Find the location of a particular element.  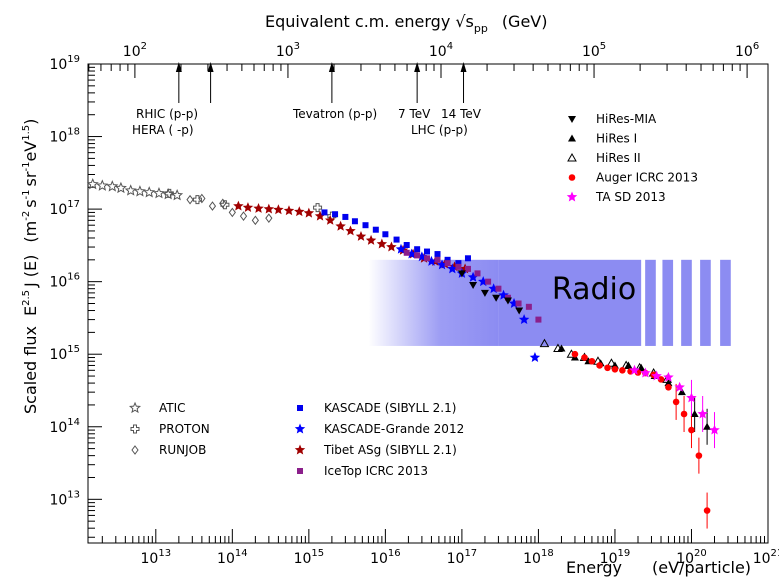

radio-region: Radio is located at coordinates (549, 302).